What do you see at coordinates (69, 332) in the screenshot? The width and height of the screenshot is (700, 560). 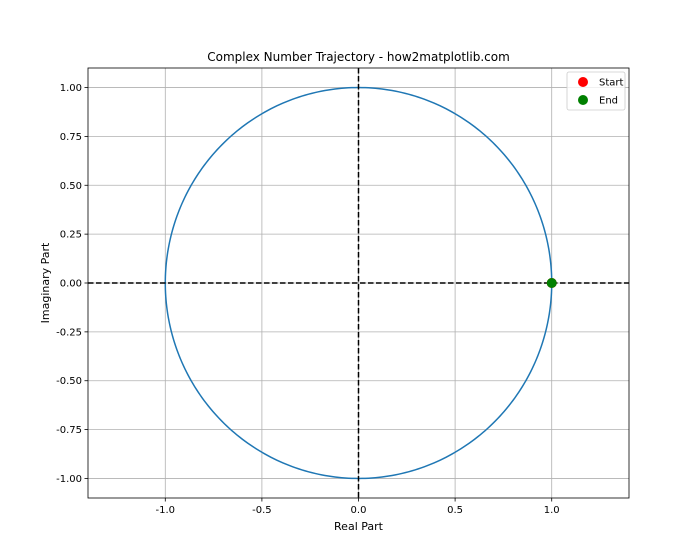 I see `y-tick-label: -0.25` at bounding box center [69, 332].